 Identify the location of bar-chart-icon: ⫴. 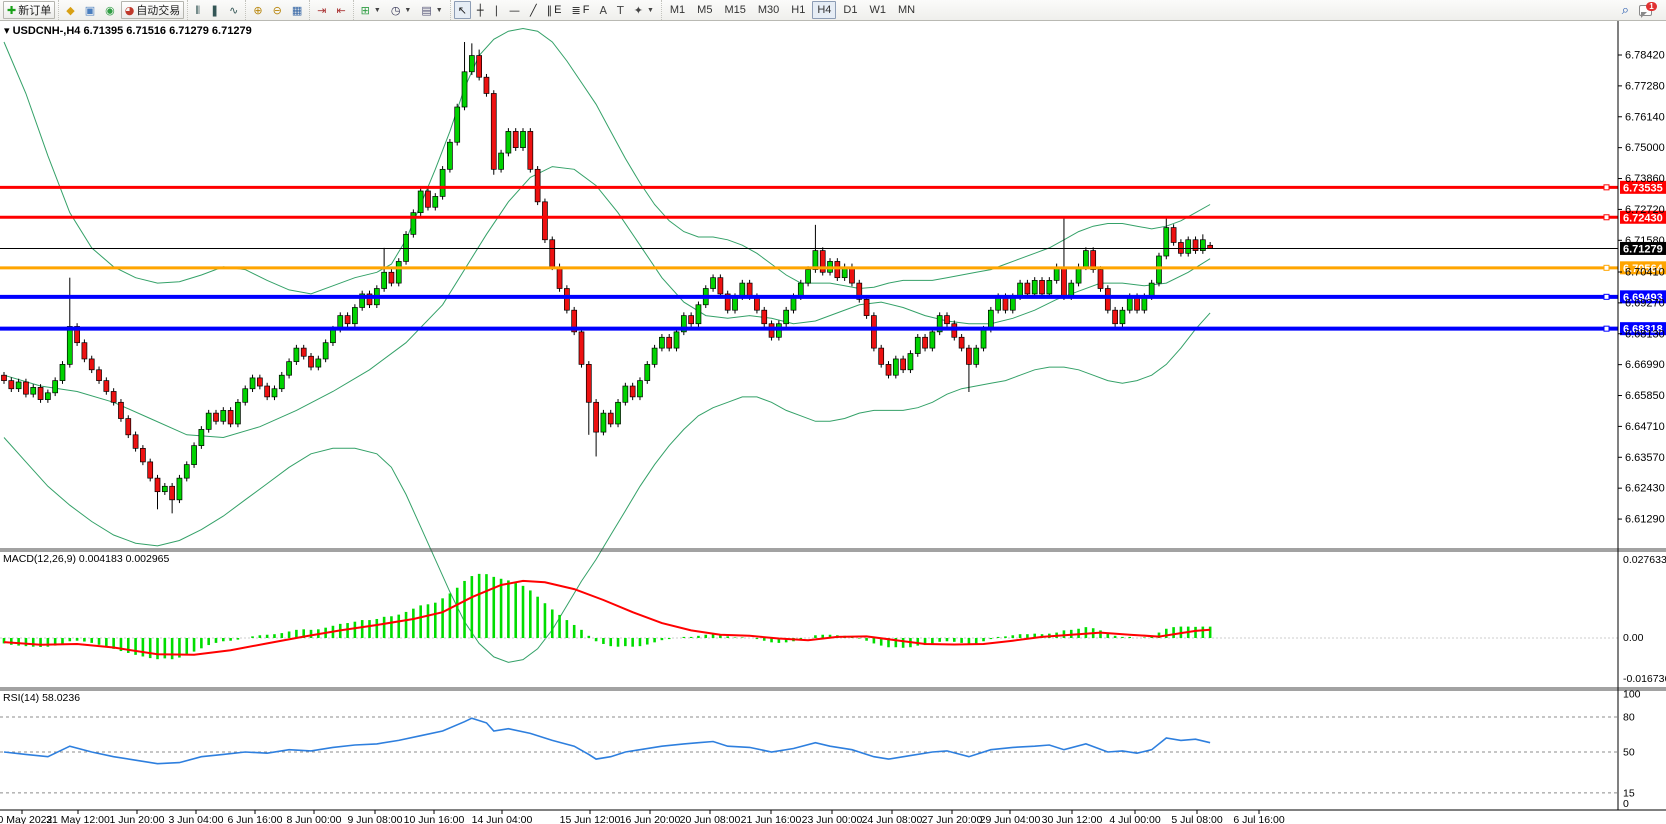
(197, 10).